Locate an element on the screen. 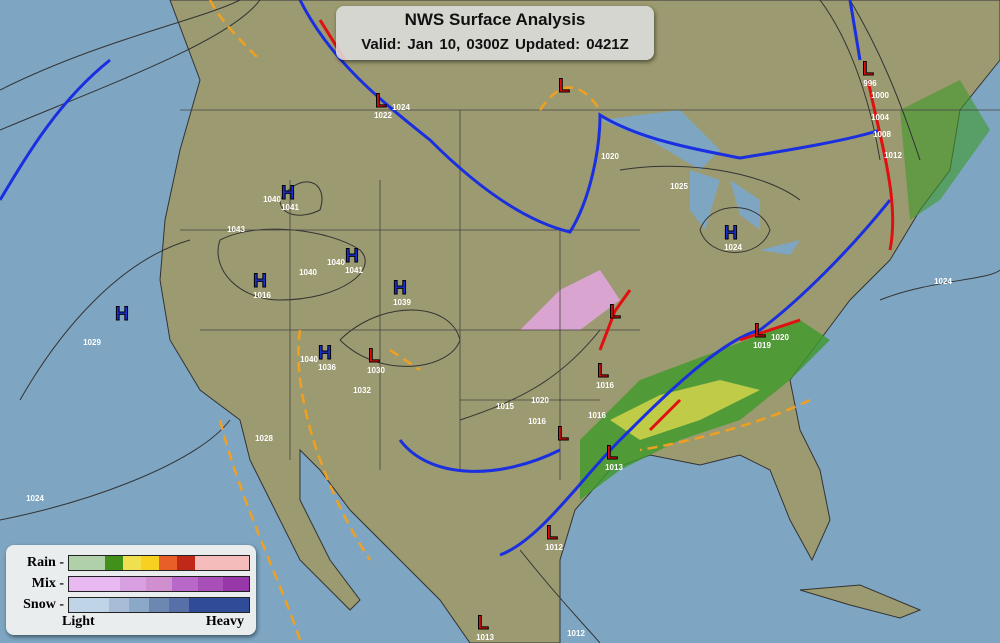 This screenshot has width=1000, height=643. isobar-label: 1028 is located at coordinates (264, 438).